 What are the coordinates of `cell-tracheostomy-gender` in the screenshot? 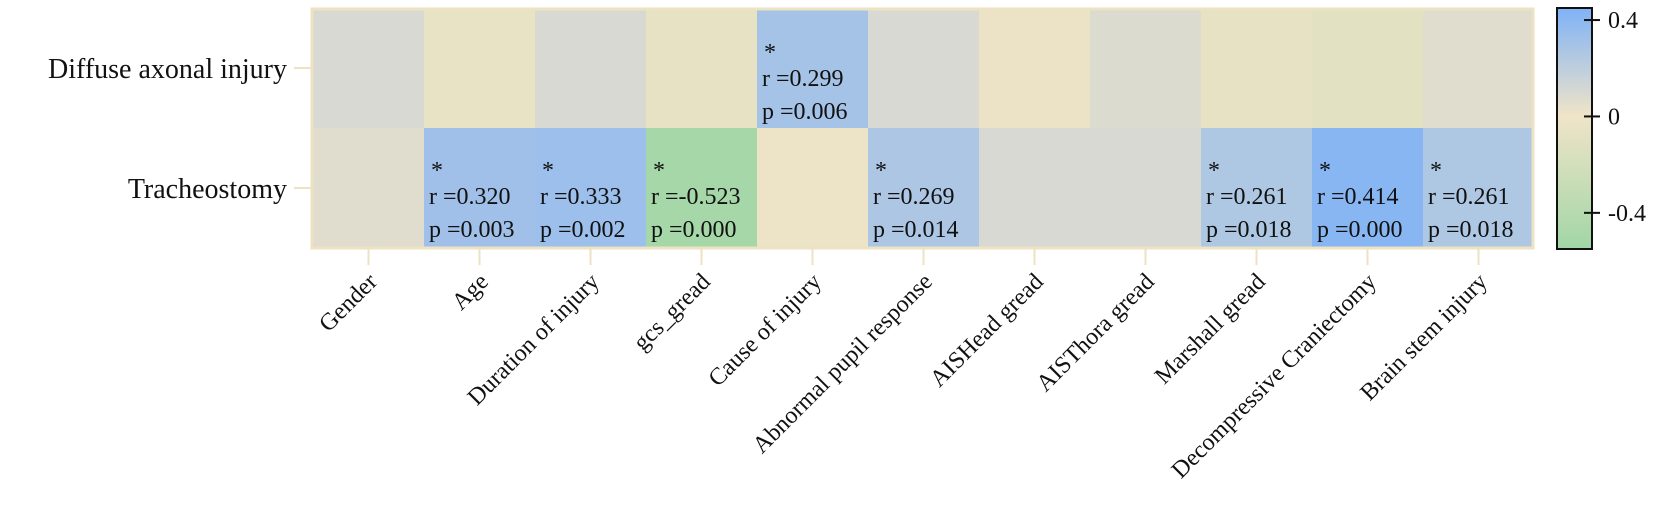 It's located at (369, 187).